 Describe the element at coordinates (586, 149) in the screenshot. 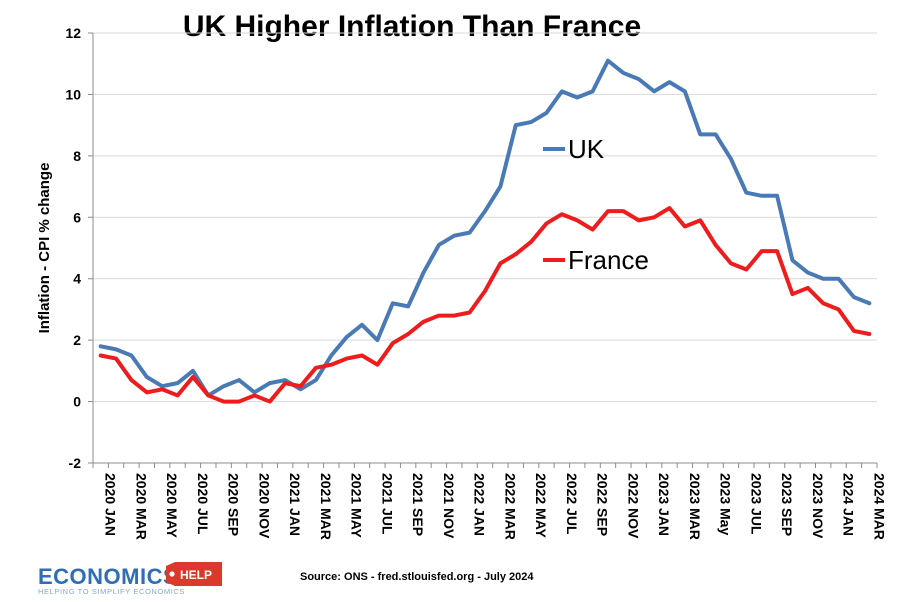

I see `series-label-uk: UK` at that location.